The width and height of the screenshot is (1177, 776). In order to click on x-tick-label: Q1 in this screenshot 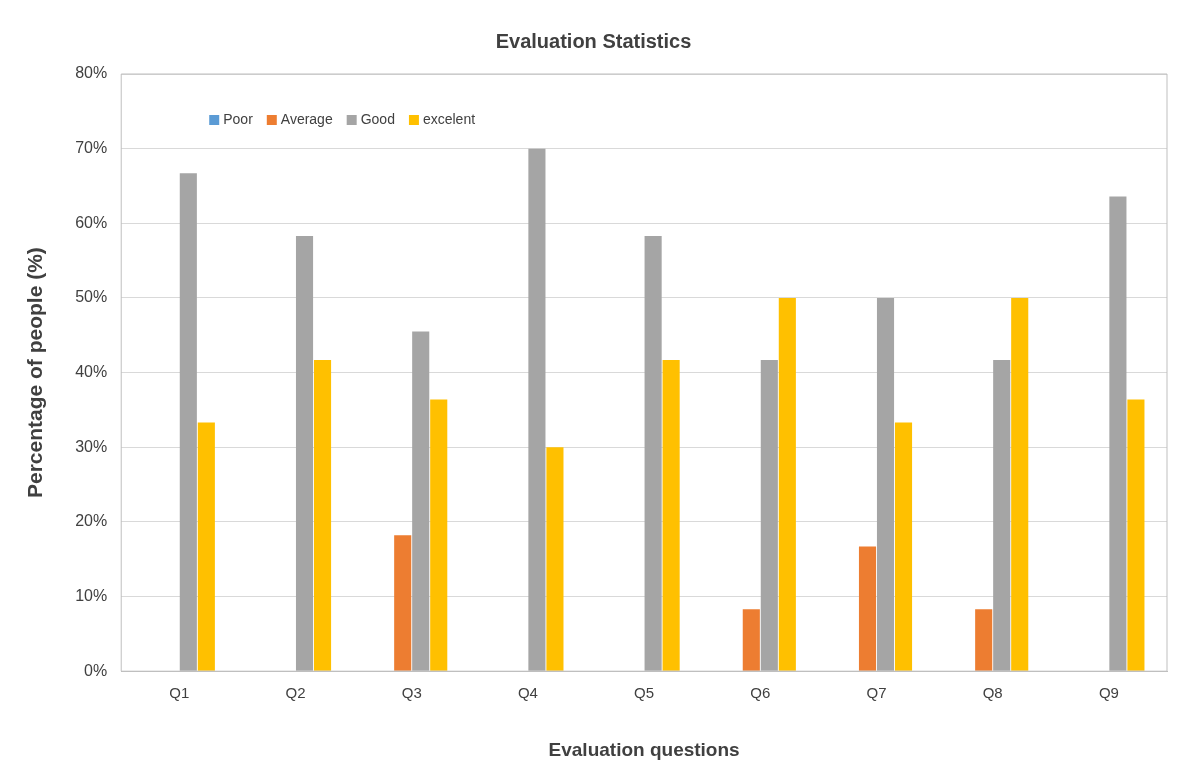, I will do `click(179, 693)`.